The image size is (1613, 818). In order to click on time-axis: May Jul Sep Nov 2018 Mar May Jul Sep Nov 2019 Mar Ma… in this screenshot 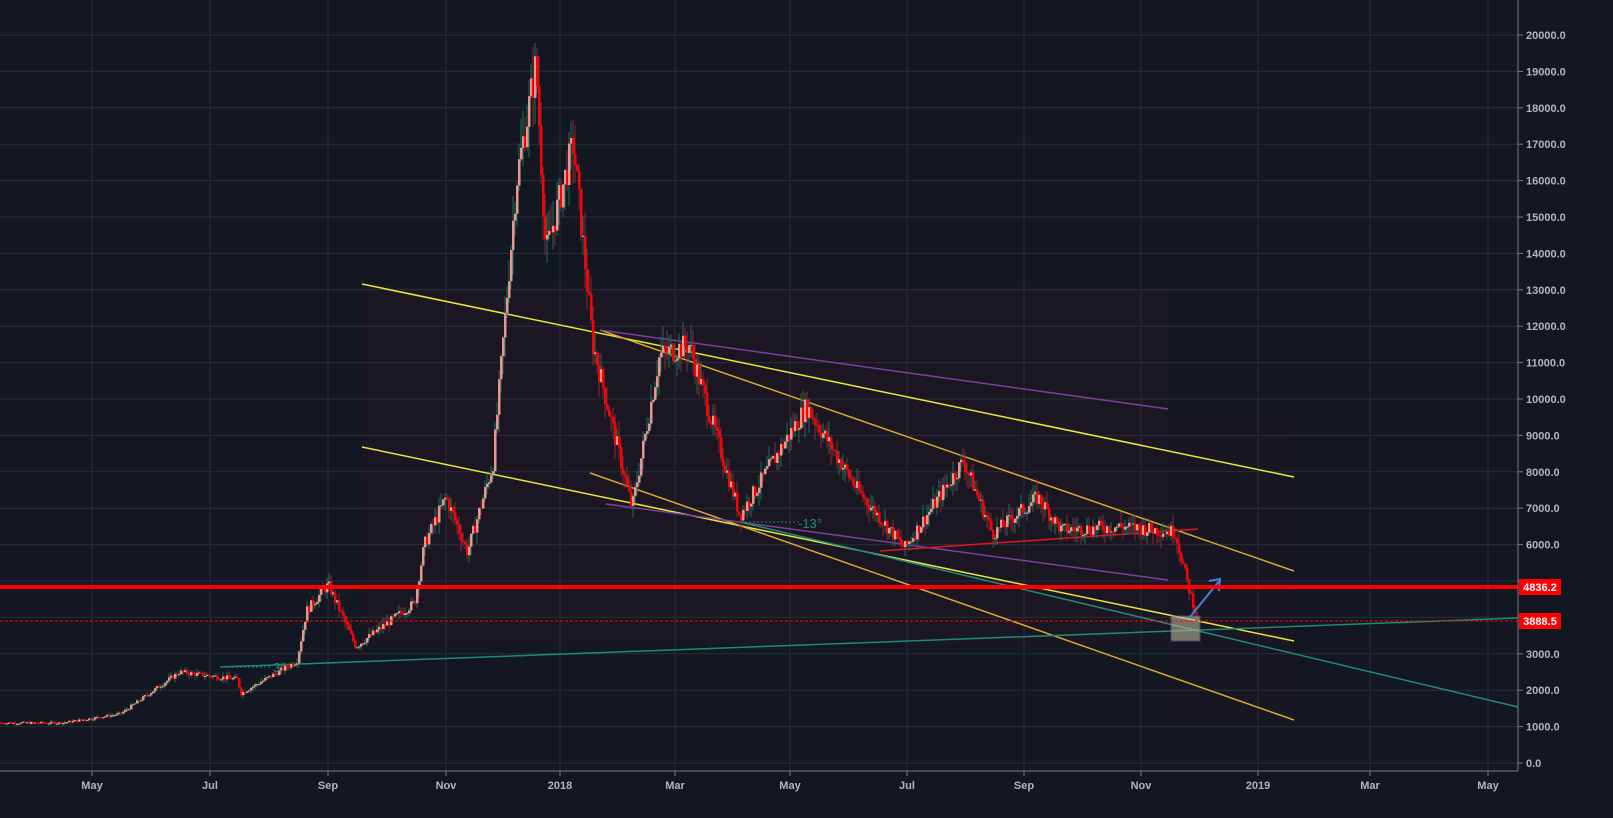, I will do `click(790, 781)`.